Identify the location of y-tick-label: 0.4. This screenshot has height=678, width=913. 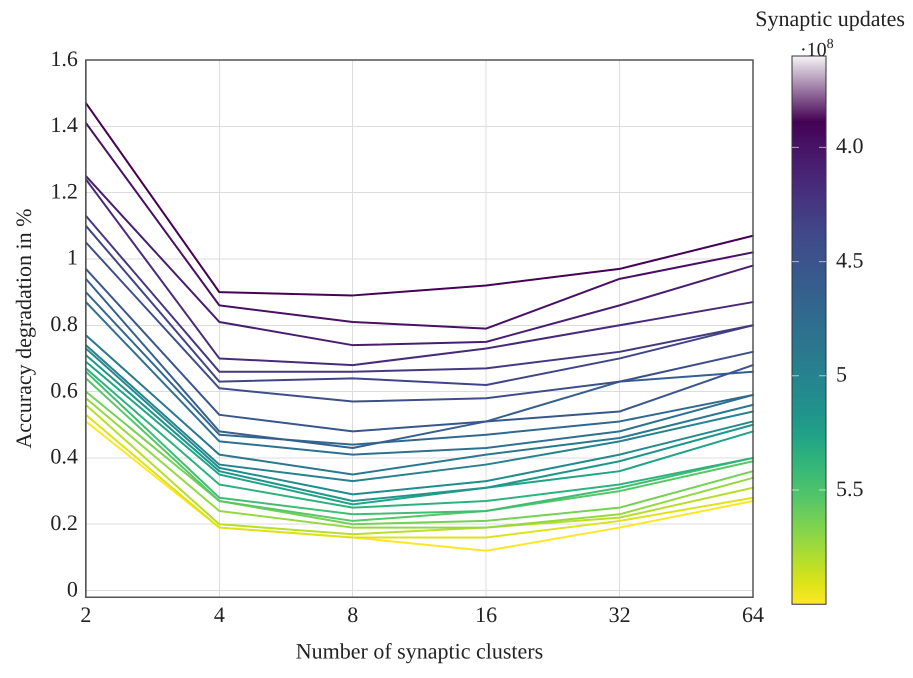
(64, 456).